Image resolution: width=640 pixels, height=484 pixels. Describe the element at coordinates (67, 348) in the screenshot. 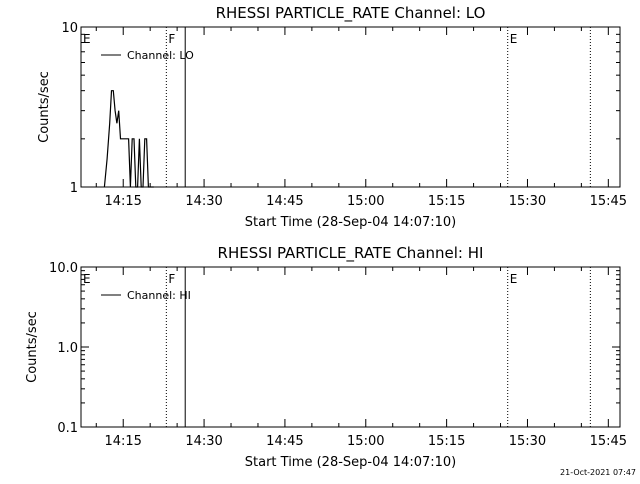

I see `y-tick-label: 1.0` at that location.